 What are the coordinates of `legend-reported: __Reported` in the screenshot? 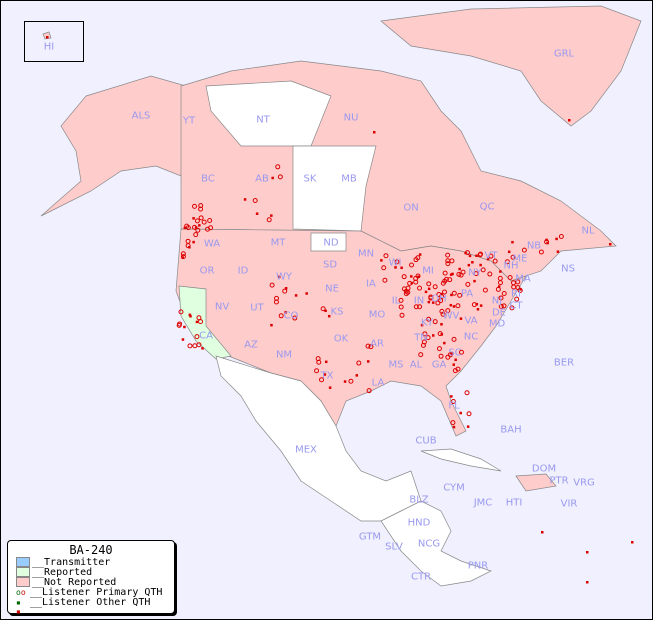 It's located at (95, 572).